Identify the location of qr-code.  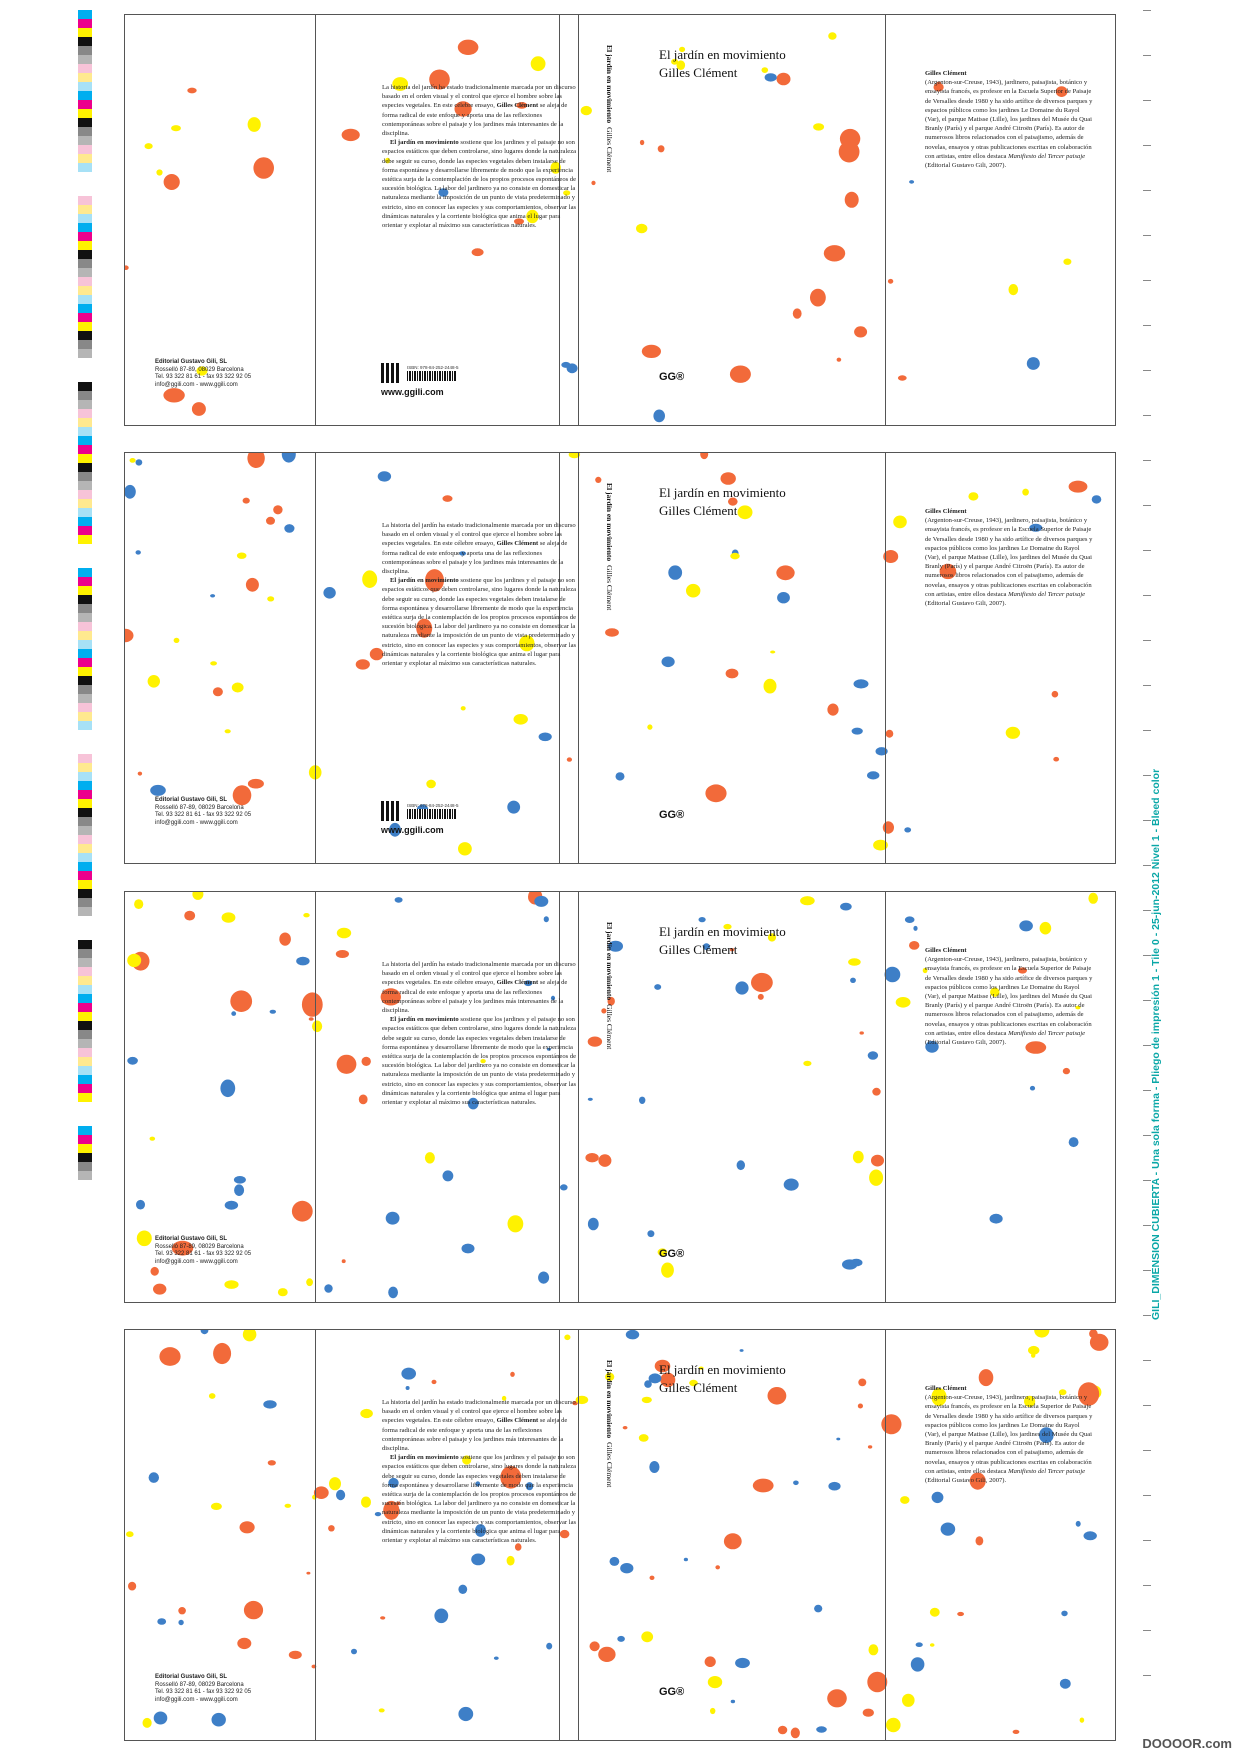
(391, 811).